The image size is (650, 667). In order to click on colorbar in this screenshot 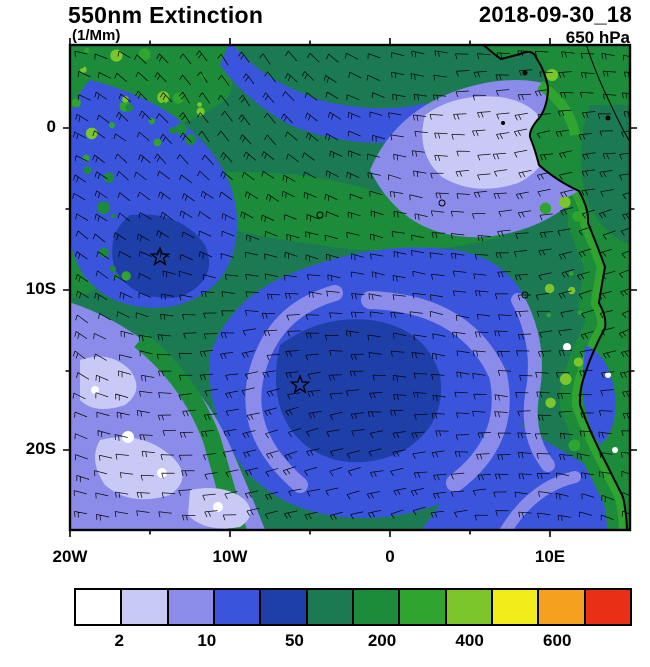, I will do `click(353, 607)`.